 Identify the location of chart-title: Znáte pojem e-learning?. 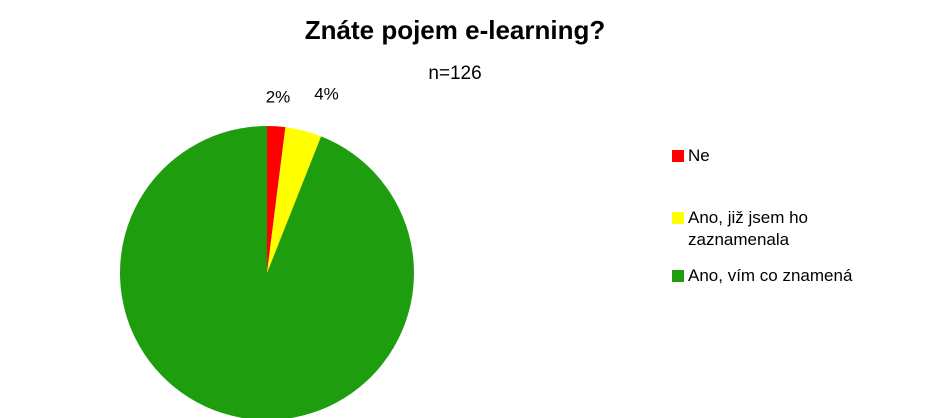
(455, 30).